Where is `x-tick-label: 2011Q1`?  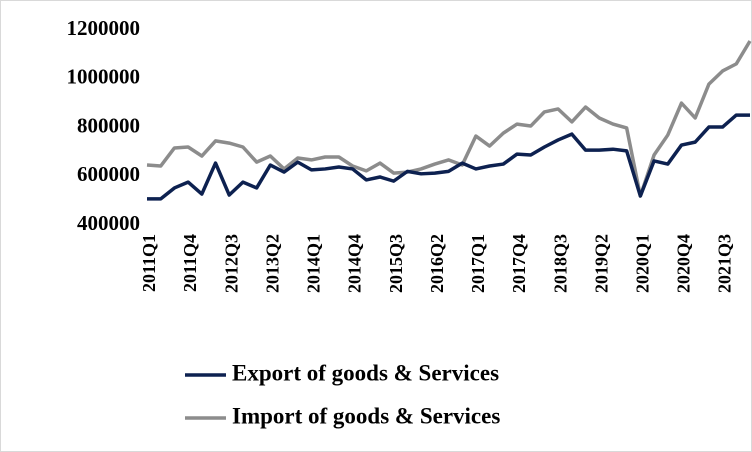 x-tick-label: 2011Q1 is located at coordinates (149, 263).